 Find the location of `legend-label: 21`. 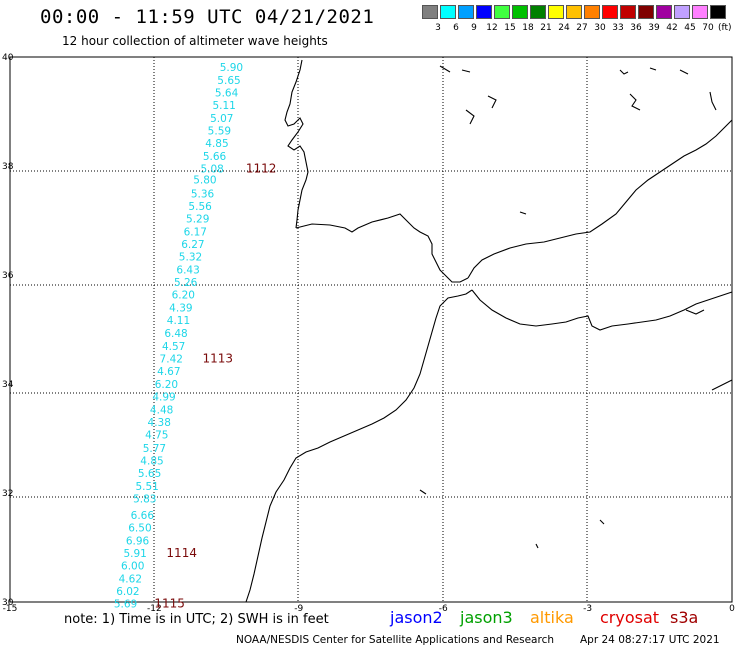

legend-label: 21 is located at coordinates (546, 28).